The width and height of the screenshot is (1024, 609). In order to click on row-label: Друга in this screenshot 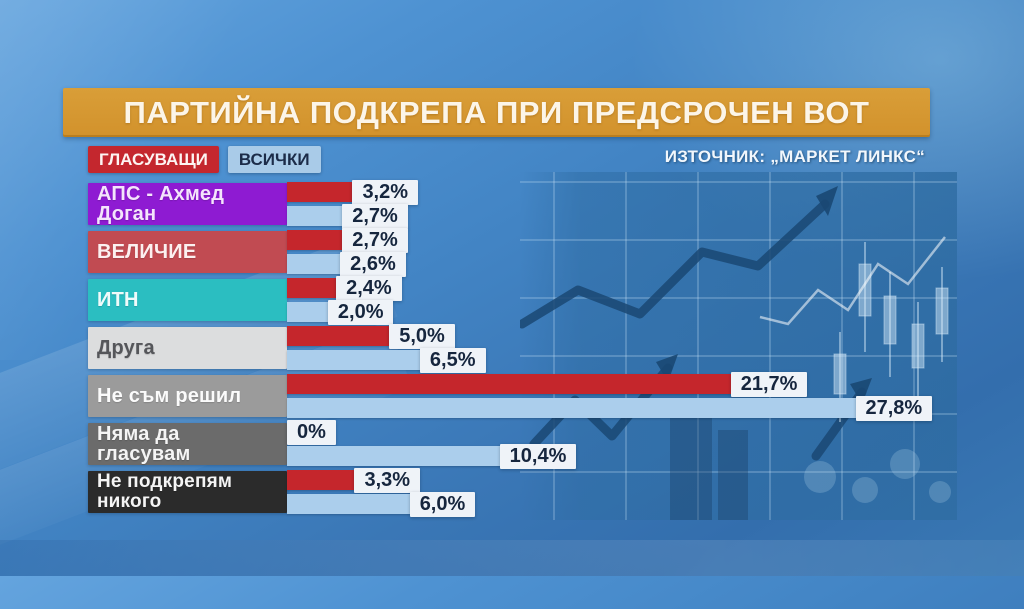, I will do `click(187, 348)`.